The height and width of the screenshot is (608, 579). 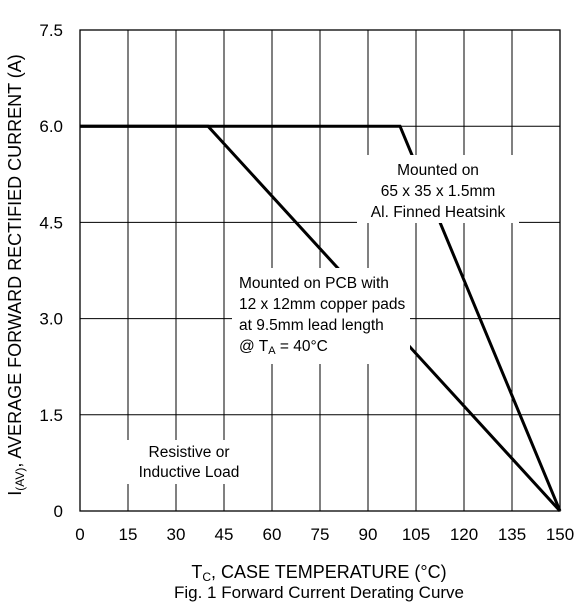 I want to click on x-tick-label: 15, so click(x=128, y=534).